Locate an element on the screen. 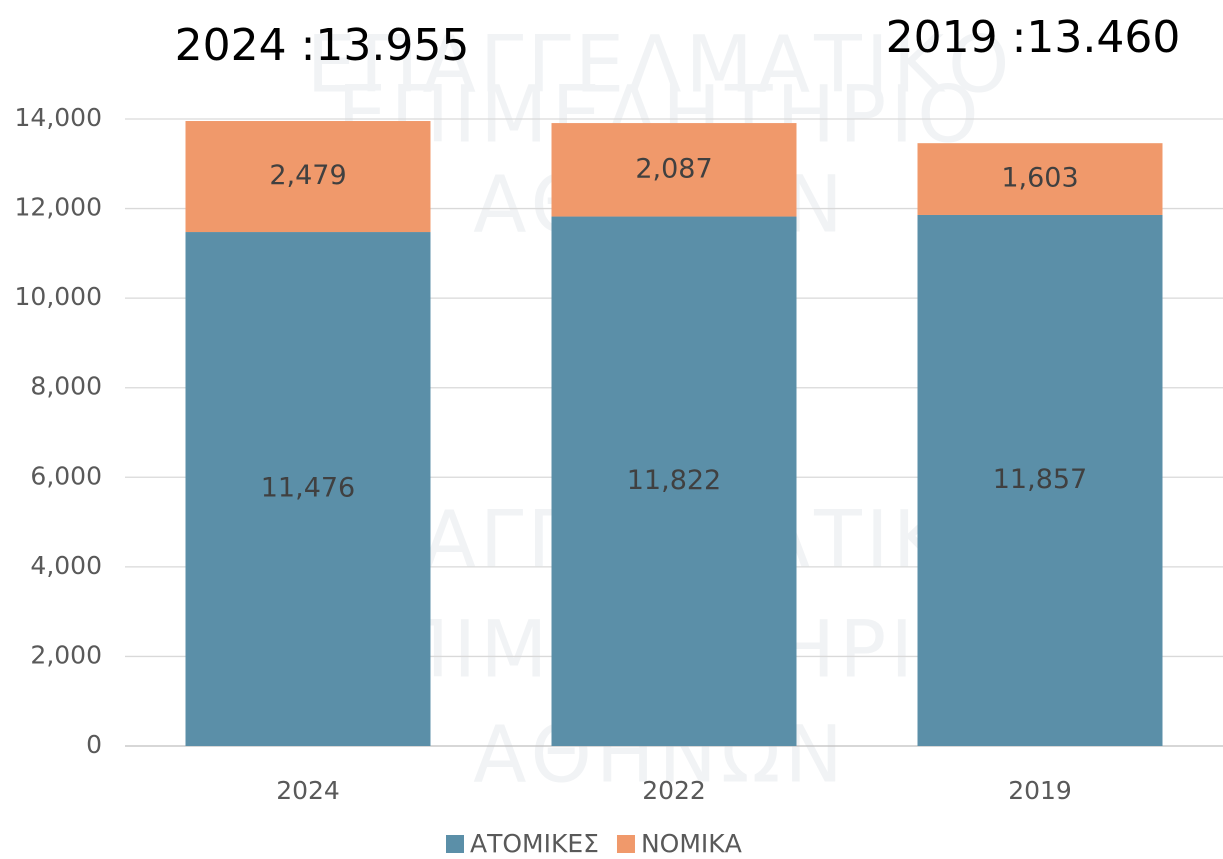 This screenshot has width=1223, height=859. data-label: 11,822 is located at coordinates (674, 480).